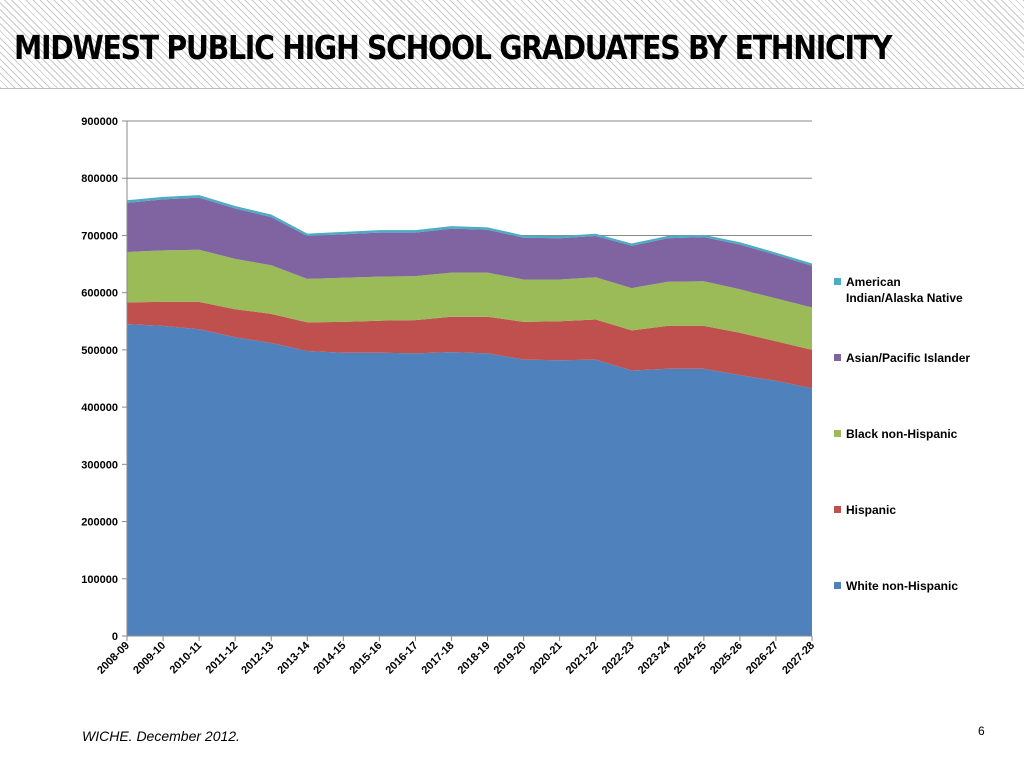 This screenshot has height=768, width=1024. Describe the element at coordinates (99, 122) in the screenshot. I see `y-tick-label-9: 900000` at that location.